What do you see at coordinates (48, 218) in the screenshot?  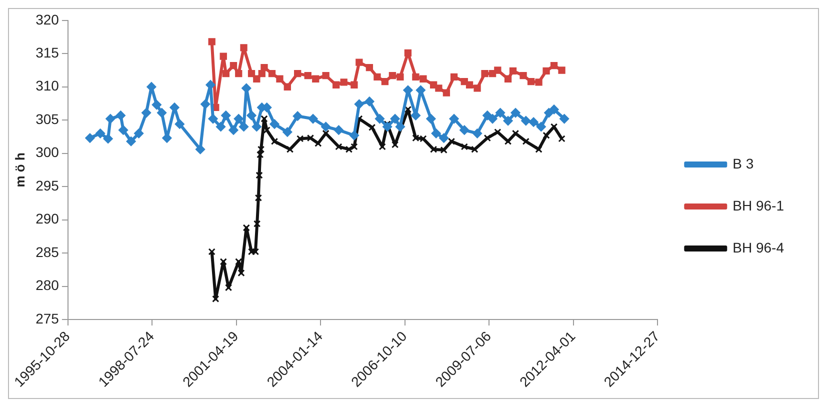 I see `y-tick-label: 290` at bounding box center [48, 218].